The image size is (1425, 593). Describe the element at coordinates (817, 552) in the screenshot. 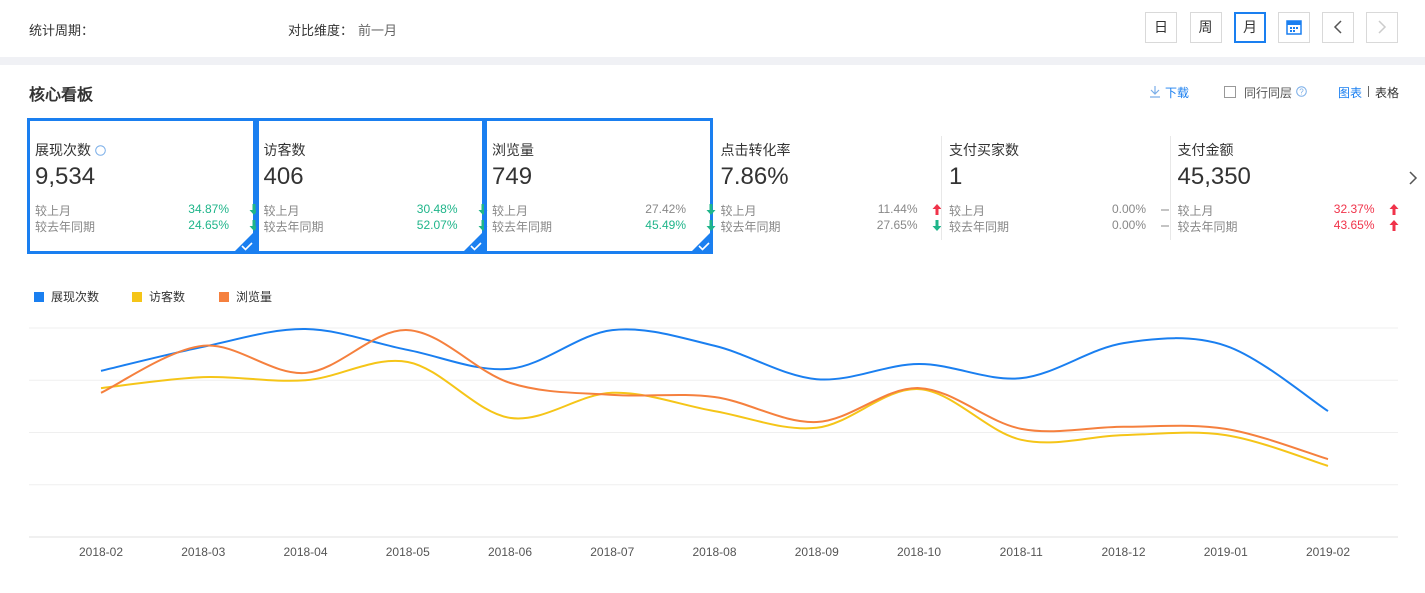

I see `x-tick-label: 2018-09` at that location.